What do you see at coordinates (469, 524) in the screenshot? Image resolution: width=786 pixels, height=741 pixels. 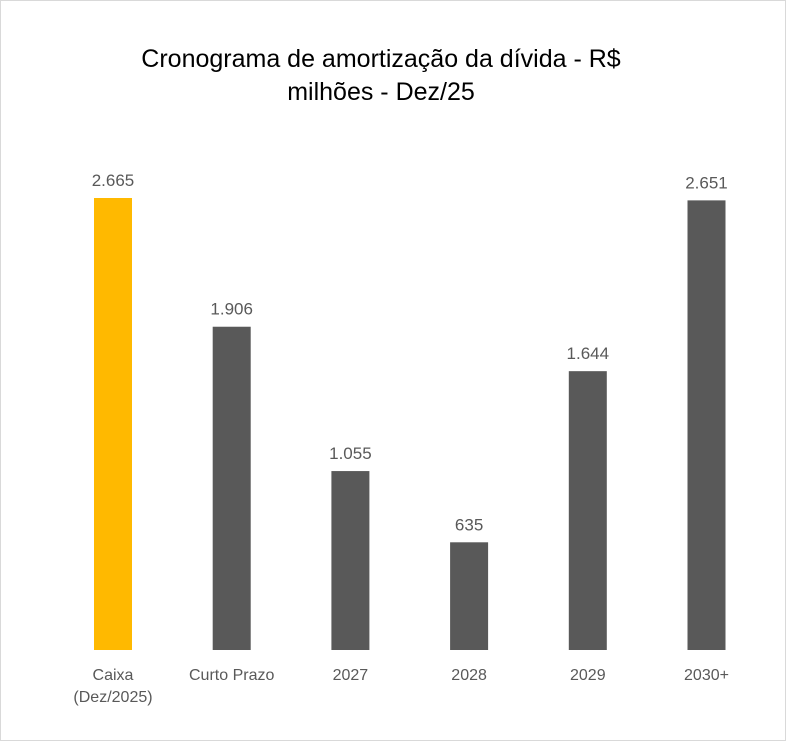 I see `data-label: 635` at bounding box center [469, 524].